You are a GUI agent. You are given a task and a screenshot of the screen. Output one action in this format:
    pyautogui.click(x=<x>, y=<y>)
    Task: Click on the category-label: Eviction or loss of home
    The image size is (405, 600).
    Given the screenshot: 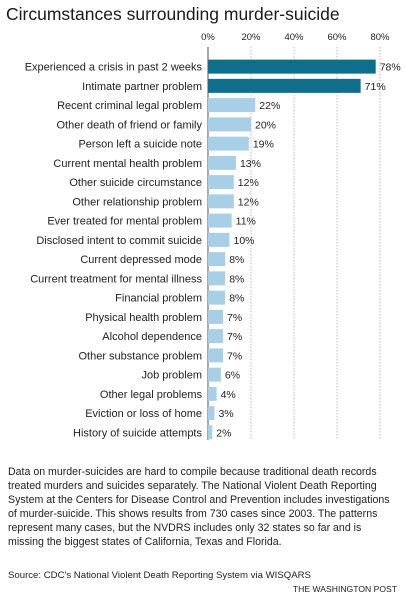 What is the action you would take?
    pyautogui.click(x=143, y=414)
    